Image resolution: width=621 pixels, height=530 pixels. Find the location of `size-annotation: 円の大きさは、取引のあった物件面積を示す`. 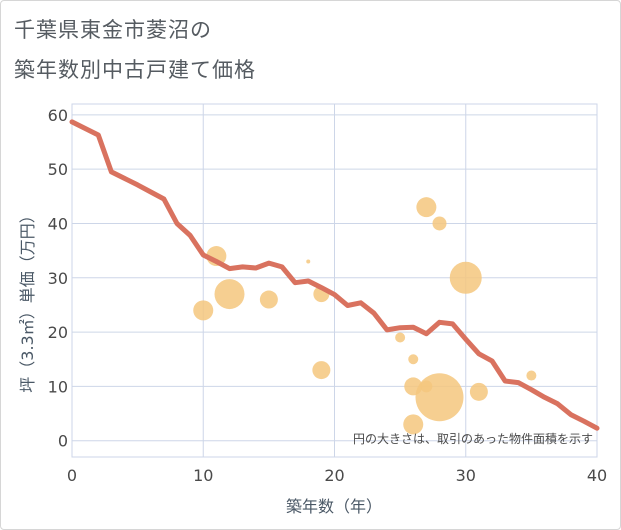

size-annotation: 円の大きさは、取引のあった物件面積を示す is located at coordinates (473, 438).